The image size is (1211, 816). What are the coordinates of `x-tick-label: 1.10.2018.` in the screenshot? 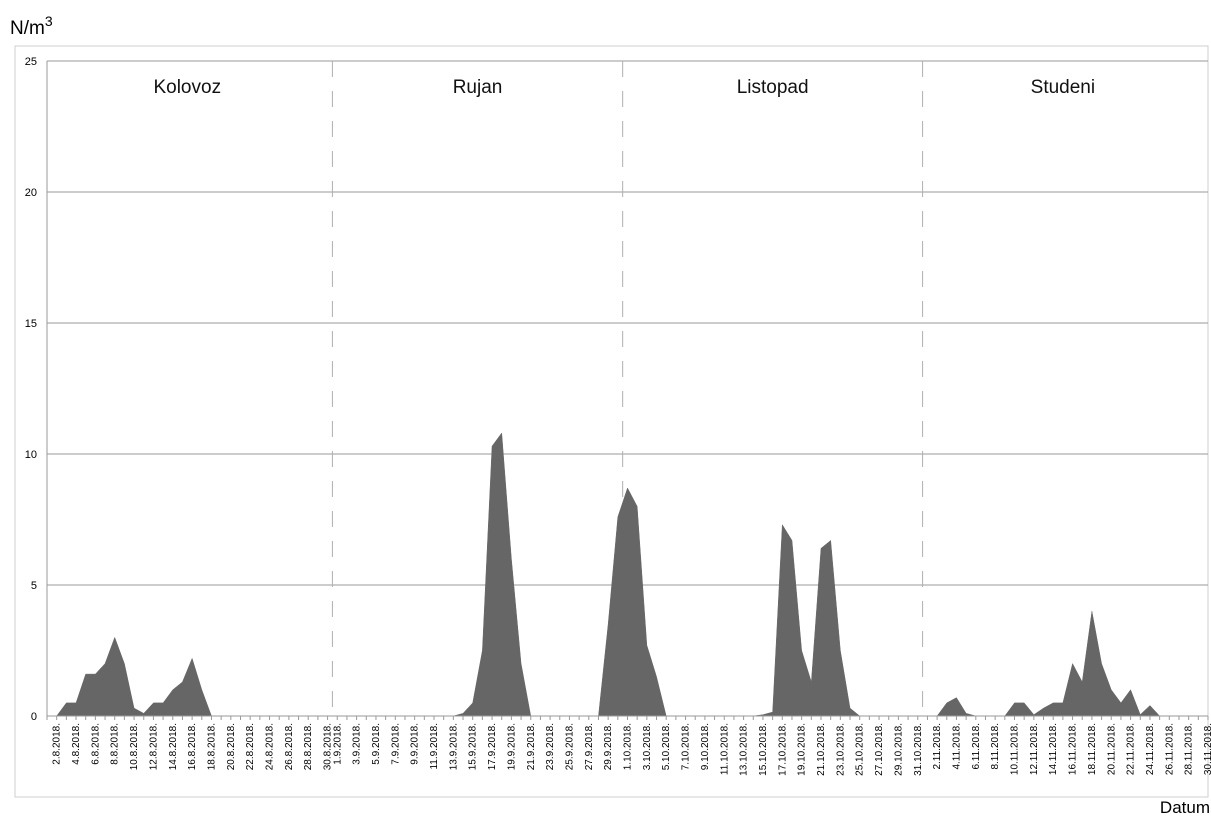 It's located at (628, 746).